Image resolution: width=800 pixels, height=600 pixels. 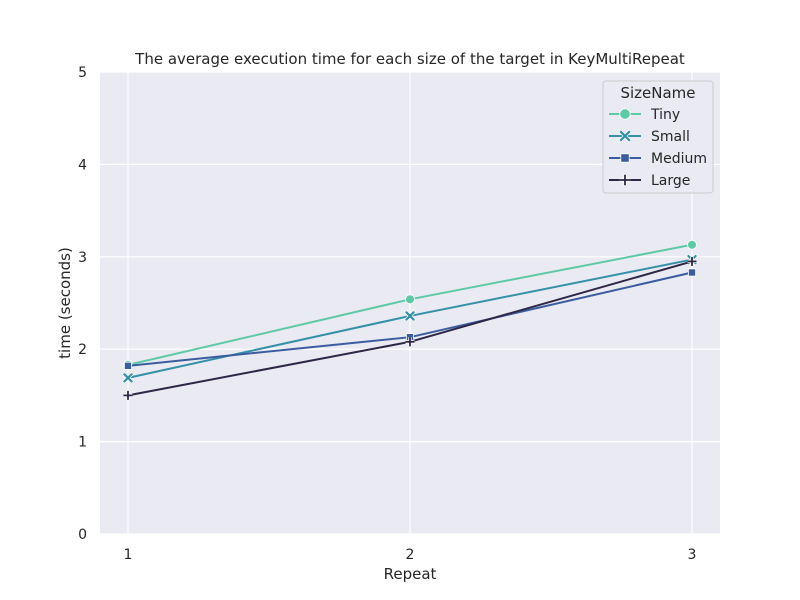 I want to click on legend-label: Large, so click(x=670, y=181).